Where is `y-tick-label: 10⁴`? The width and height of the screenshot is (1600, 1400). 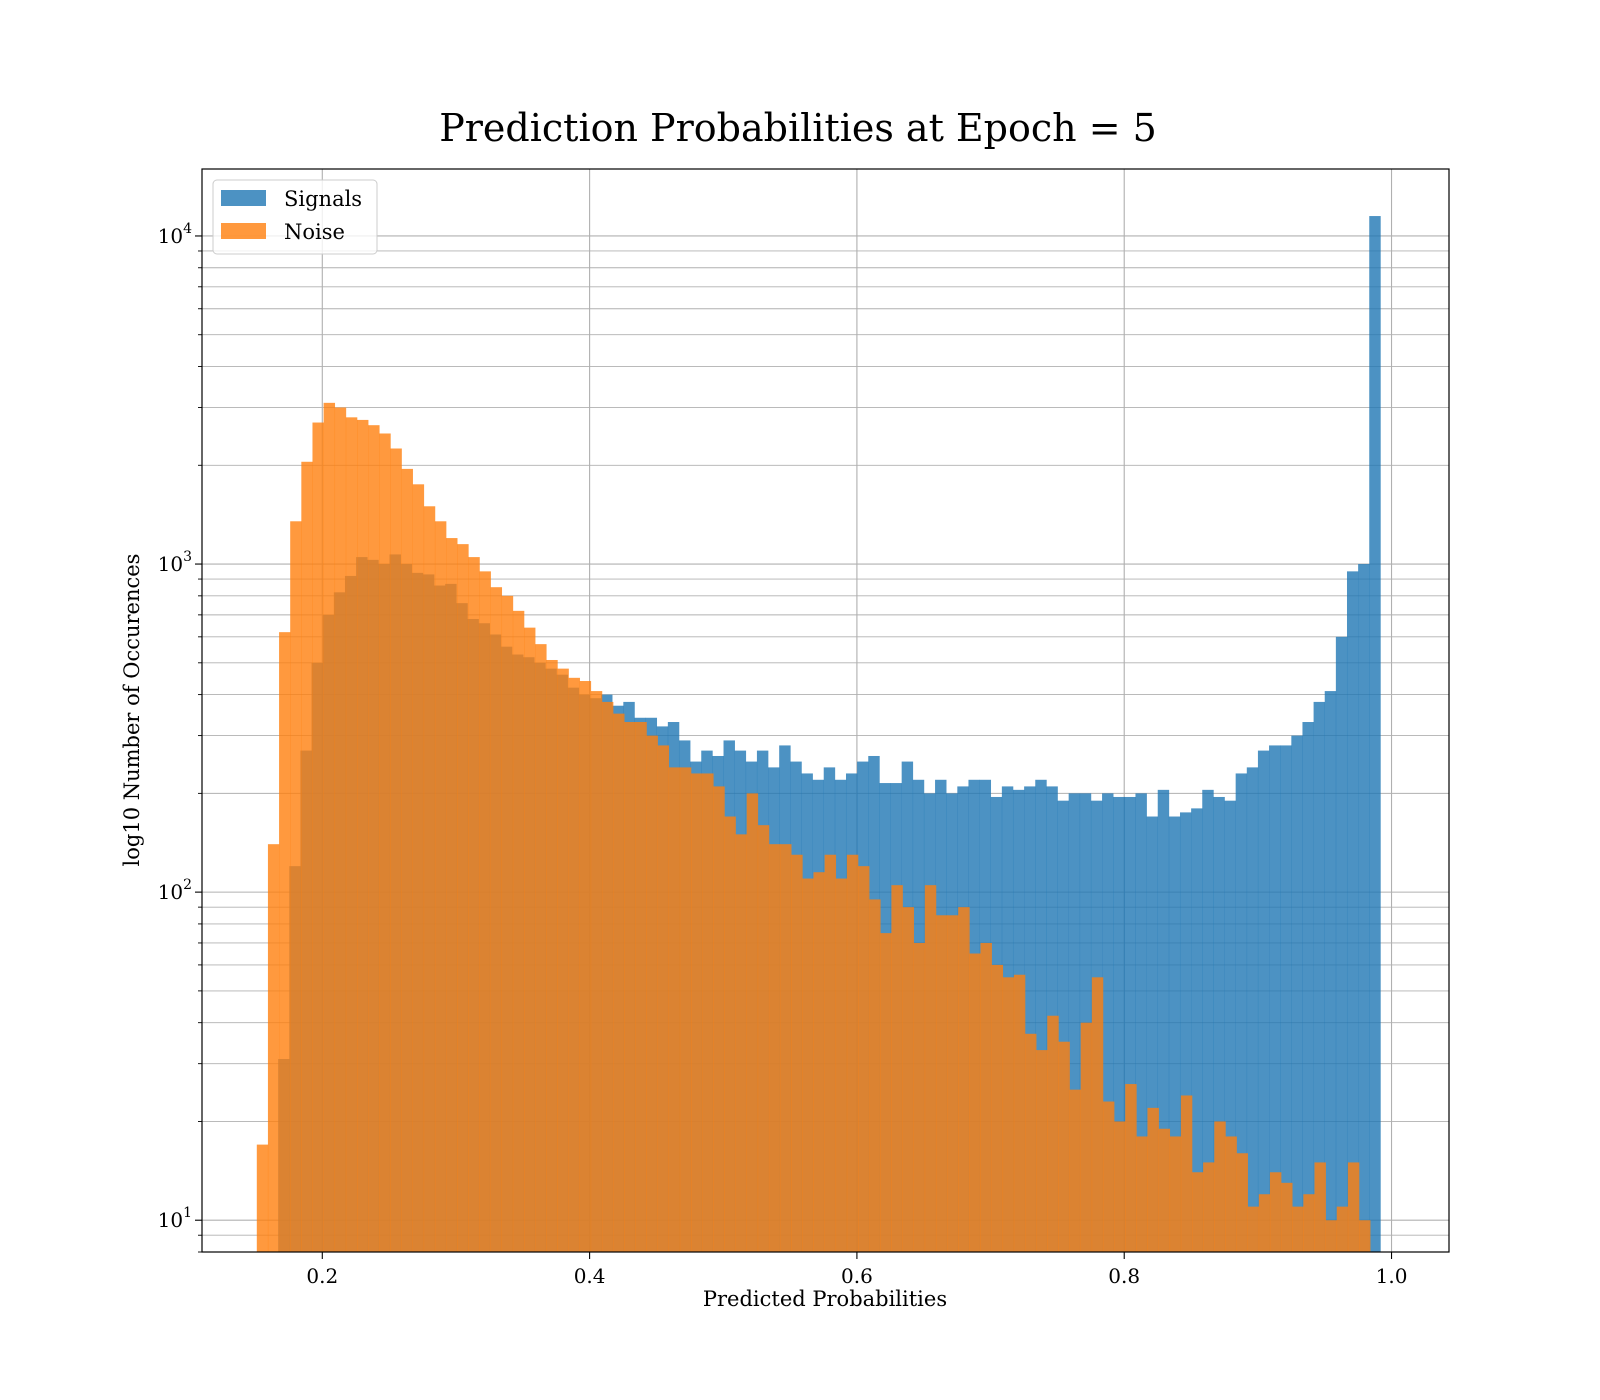 y-tick-label: 10⁴ is located at coordinates (175, 234).